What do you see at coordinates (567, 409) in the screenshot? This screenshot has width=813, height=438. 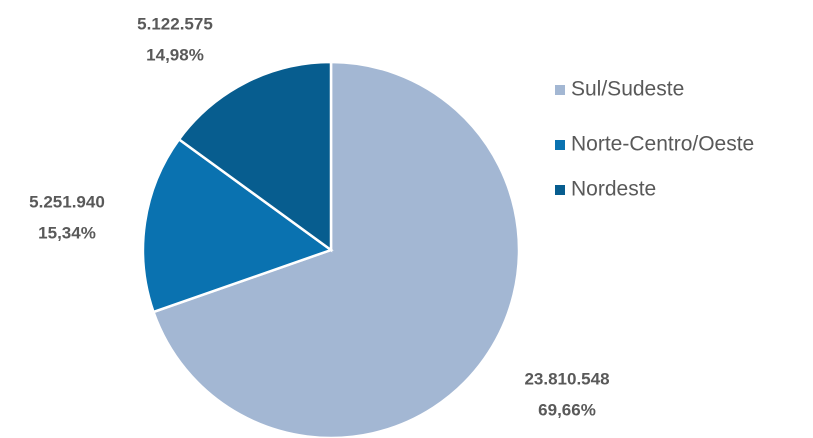 I see `data-label-percent: 69,66%` at bounding box center [567, 409].